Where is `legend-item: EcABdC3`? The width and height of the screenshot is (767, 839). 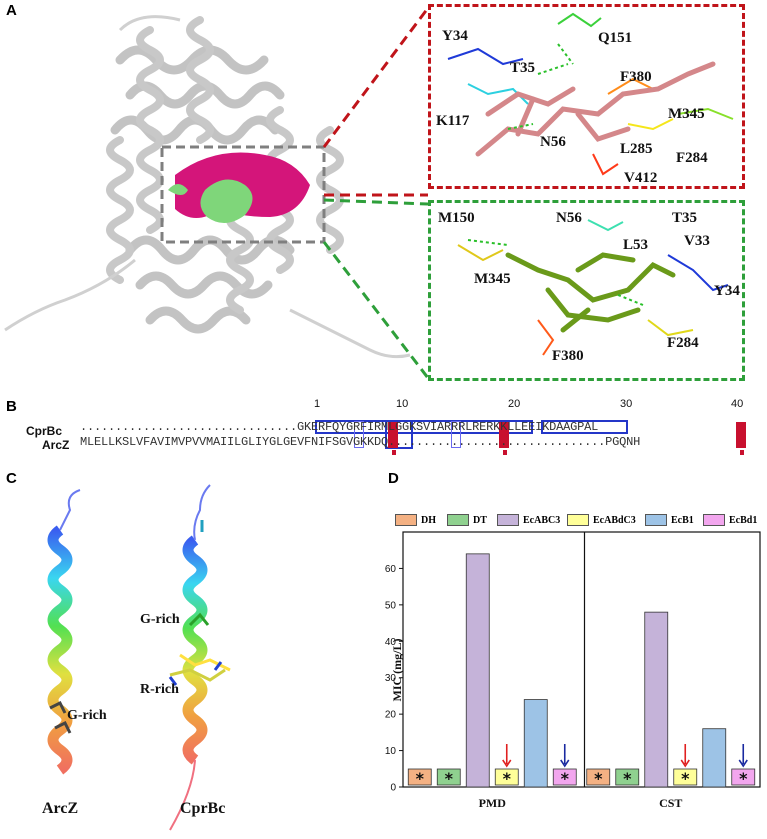 legend-item: EcABdC3 is located at coordinates (601, 520).